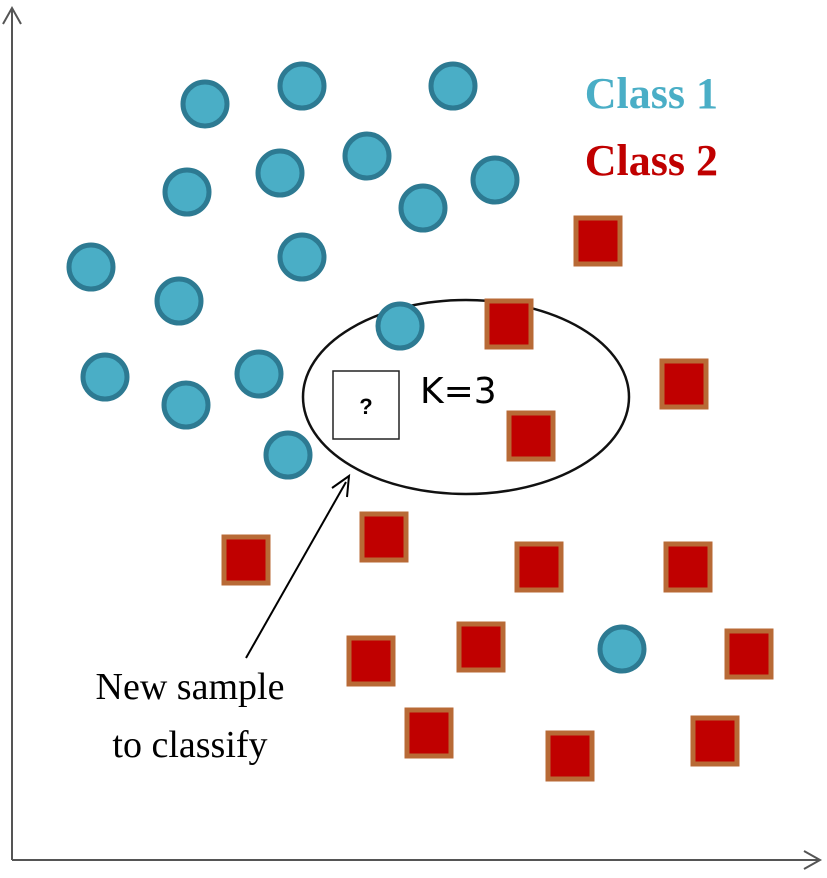  I want to click on arrow-head, so click(341, 485).